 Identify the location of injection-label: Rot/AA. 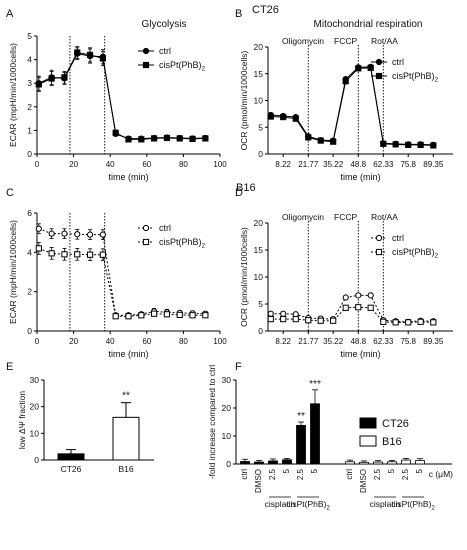
(384, 217).